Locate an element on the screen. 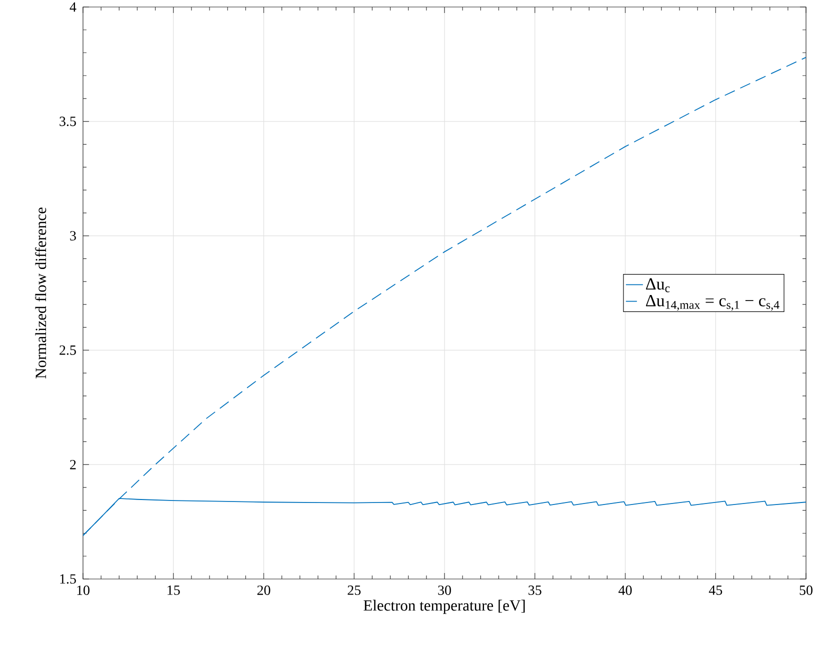  x-tick-label: 20 is located at coordinates (263, 590).